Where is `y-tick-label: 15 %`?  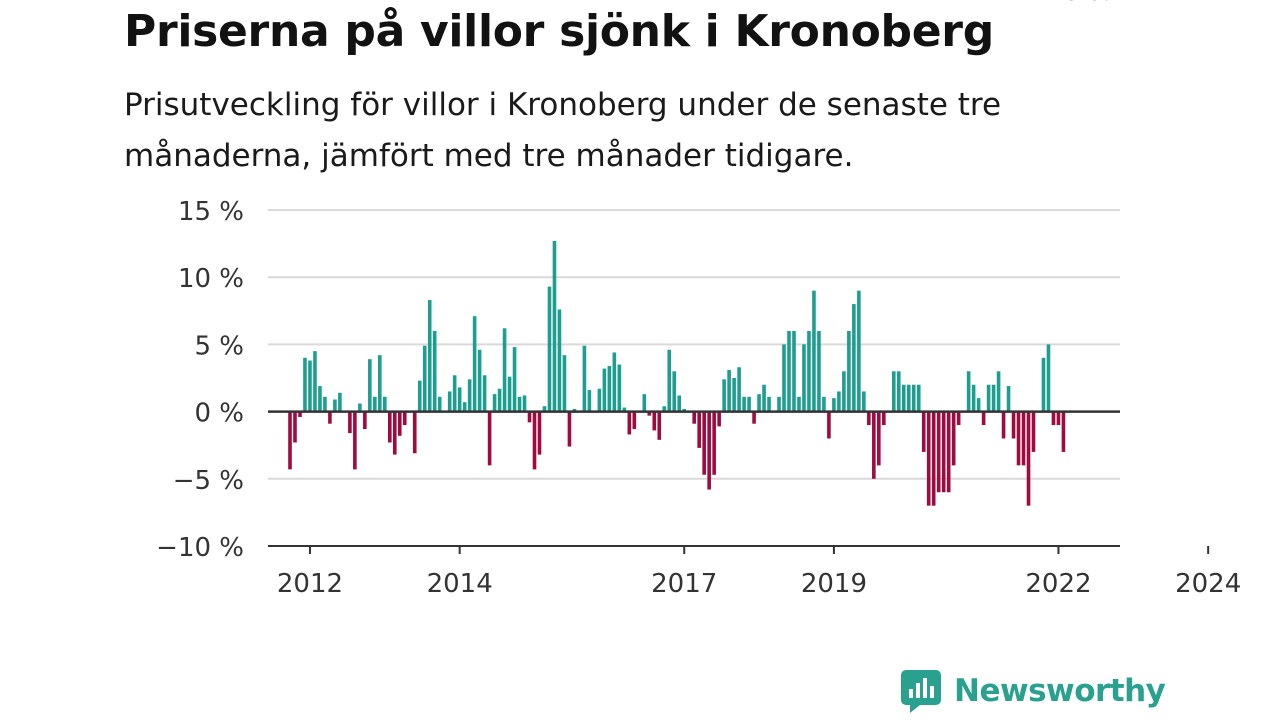
y-tick-label: 15 % is located at coordinates (211, 212).